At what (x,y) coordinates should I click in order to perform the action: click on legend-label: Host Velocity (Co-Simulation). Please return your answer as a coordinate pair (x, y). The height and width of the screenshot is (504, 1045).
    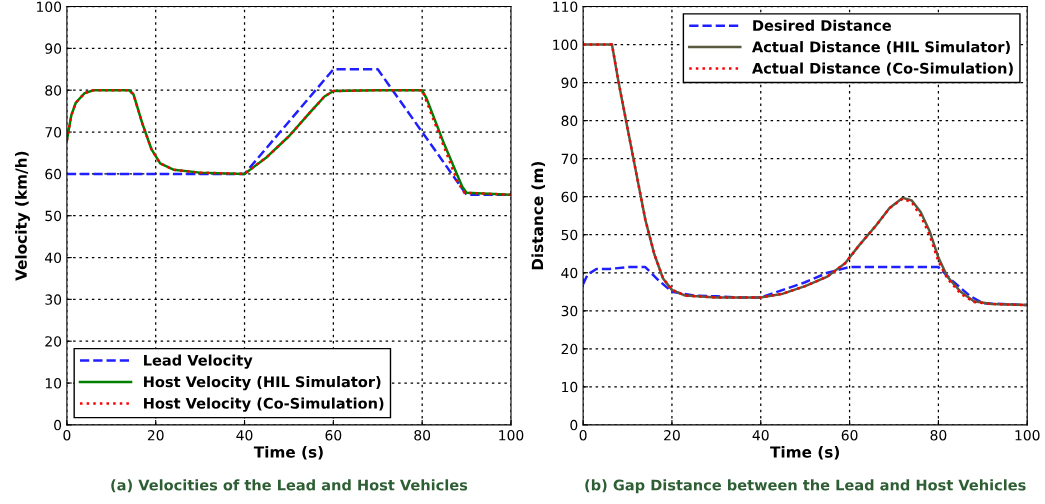
    Looking at the image, I should click on (264, 404).